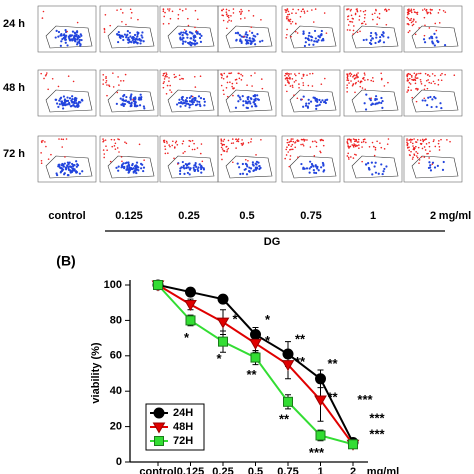 Image resolution: width=474 pixels, height=474 pixels. Describe the element at coordinates (67, 29) in the screenshot. I see `plot-frame` at that location.